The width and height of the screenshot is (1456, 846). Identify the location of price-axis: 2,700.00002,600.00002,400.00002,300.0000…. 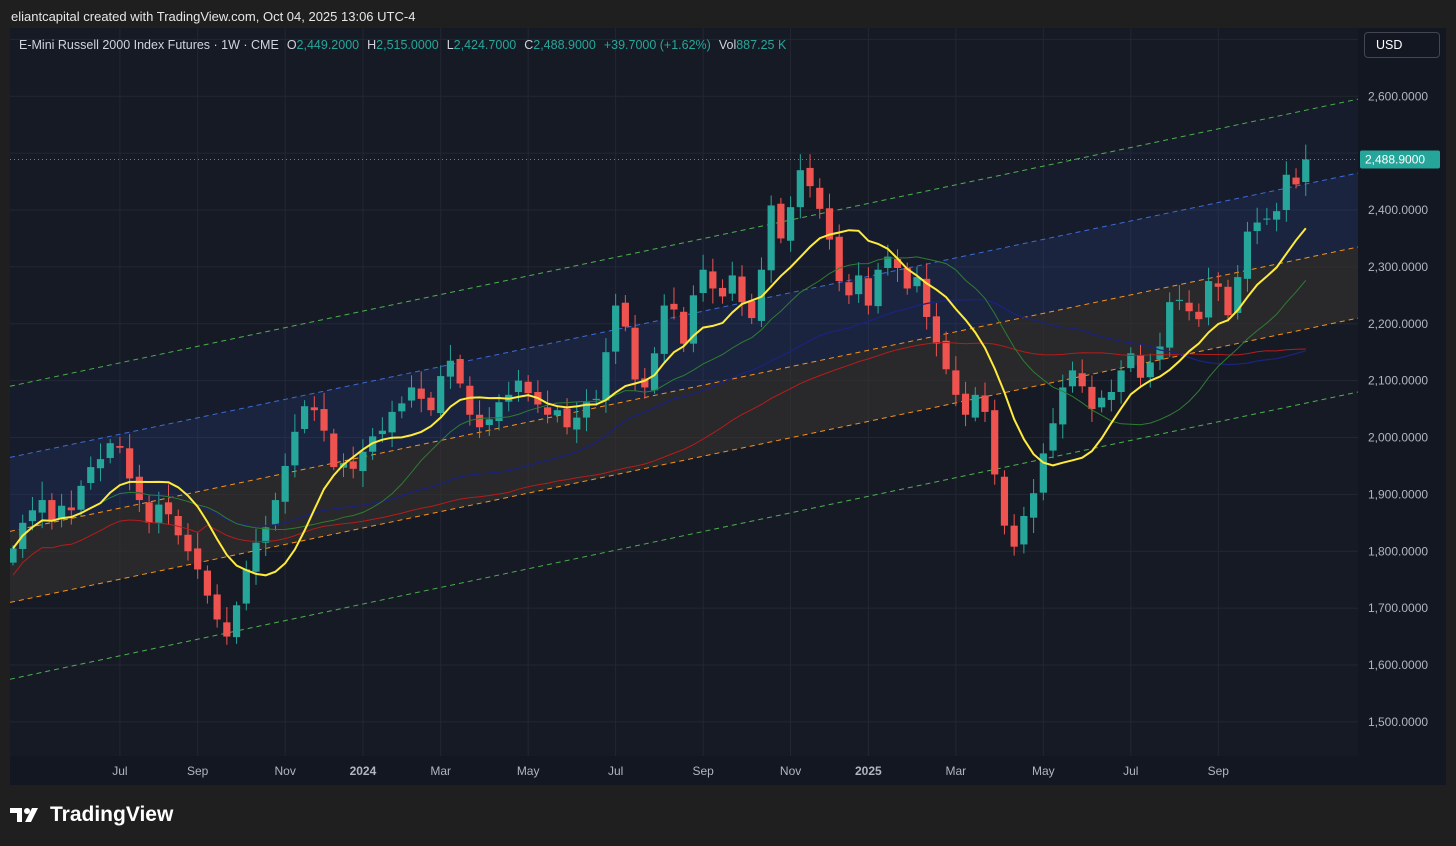
(1402, 392).